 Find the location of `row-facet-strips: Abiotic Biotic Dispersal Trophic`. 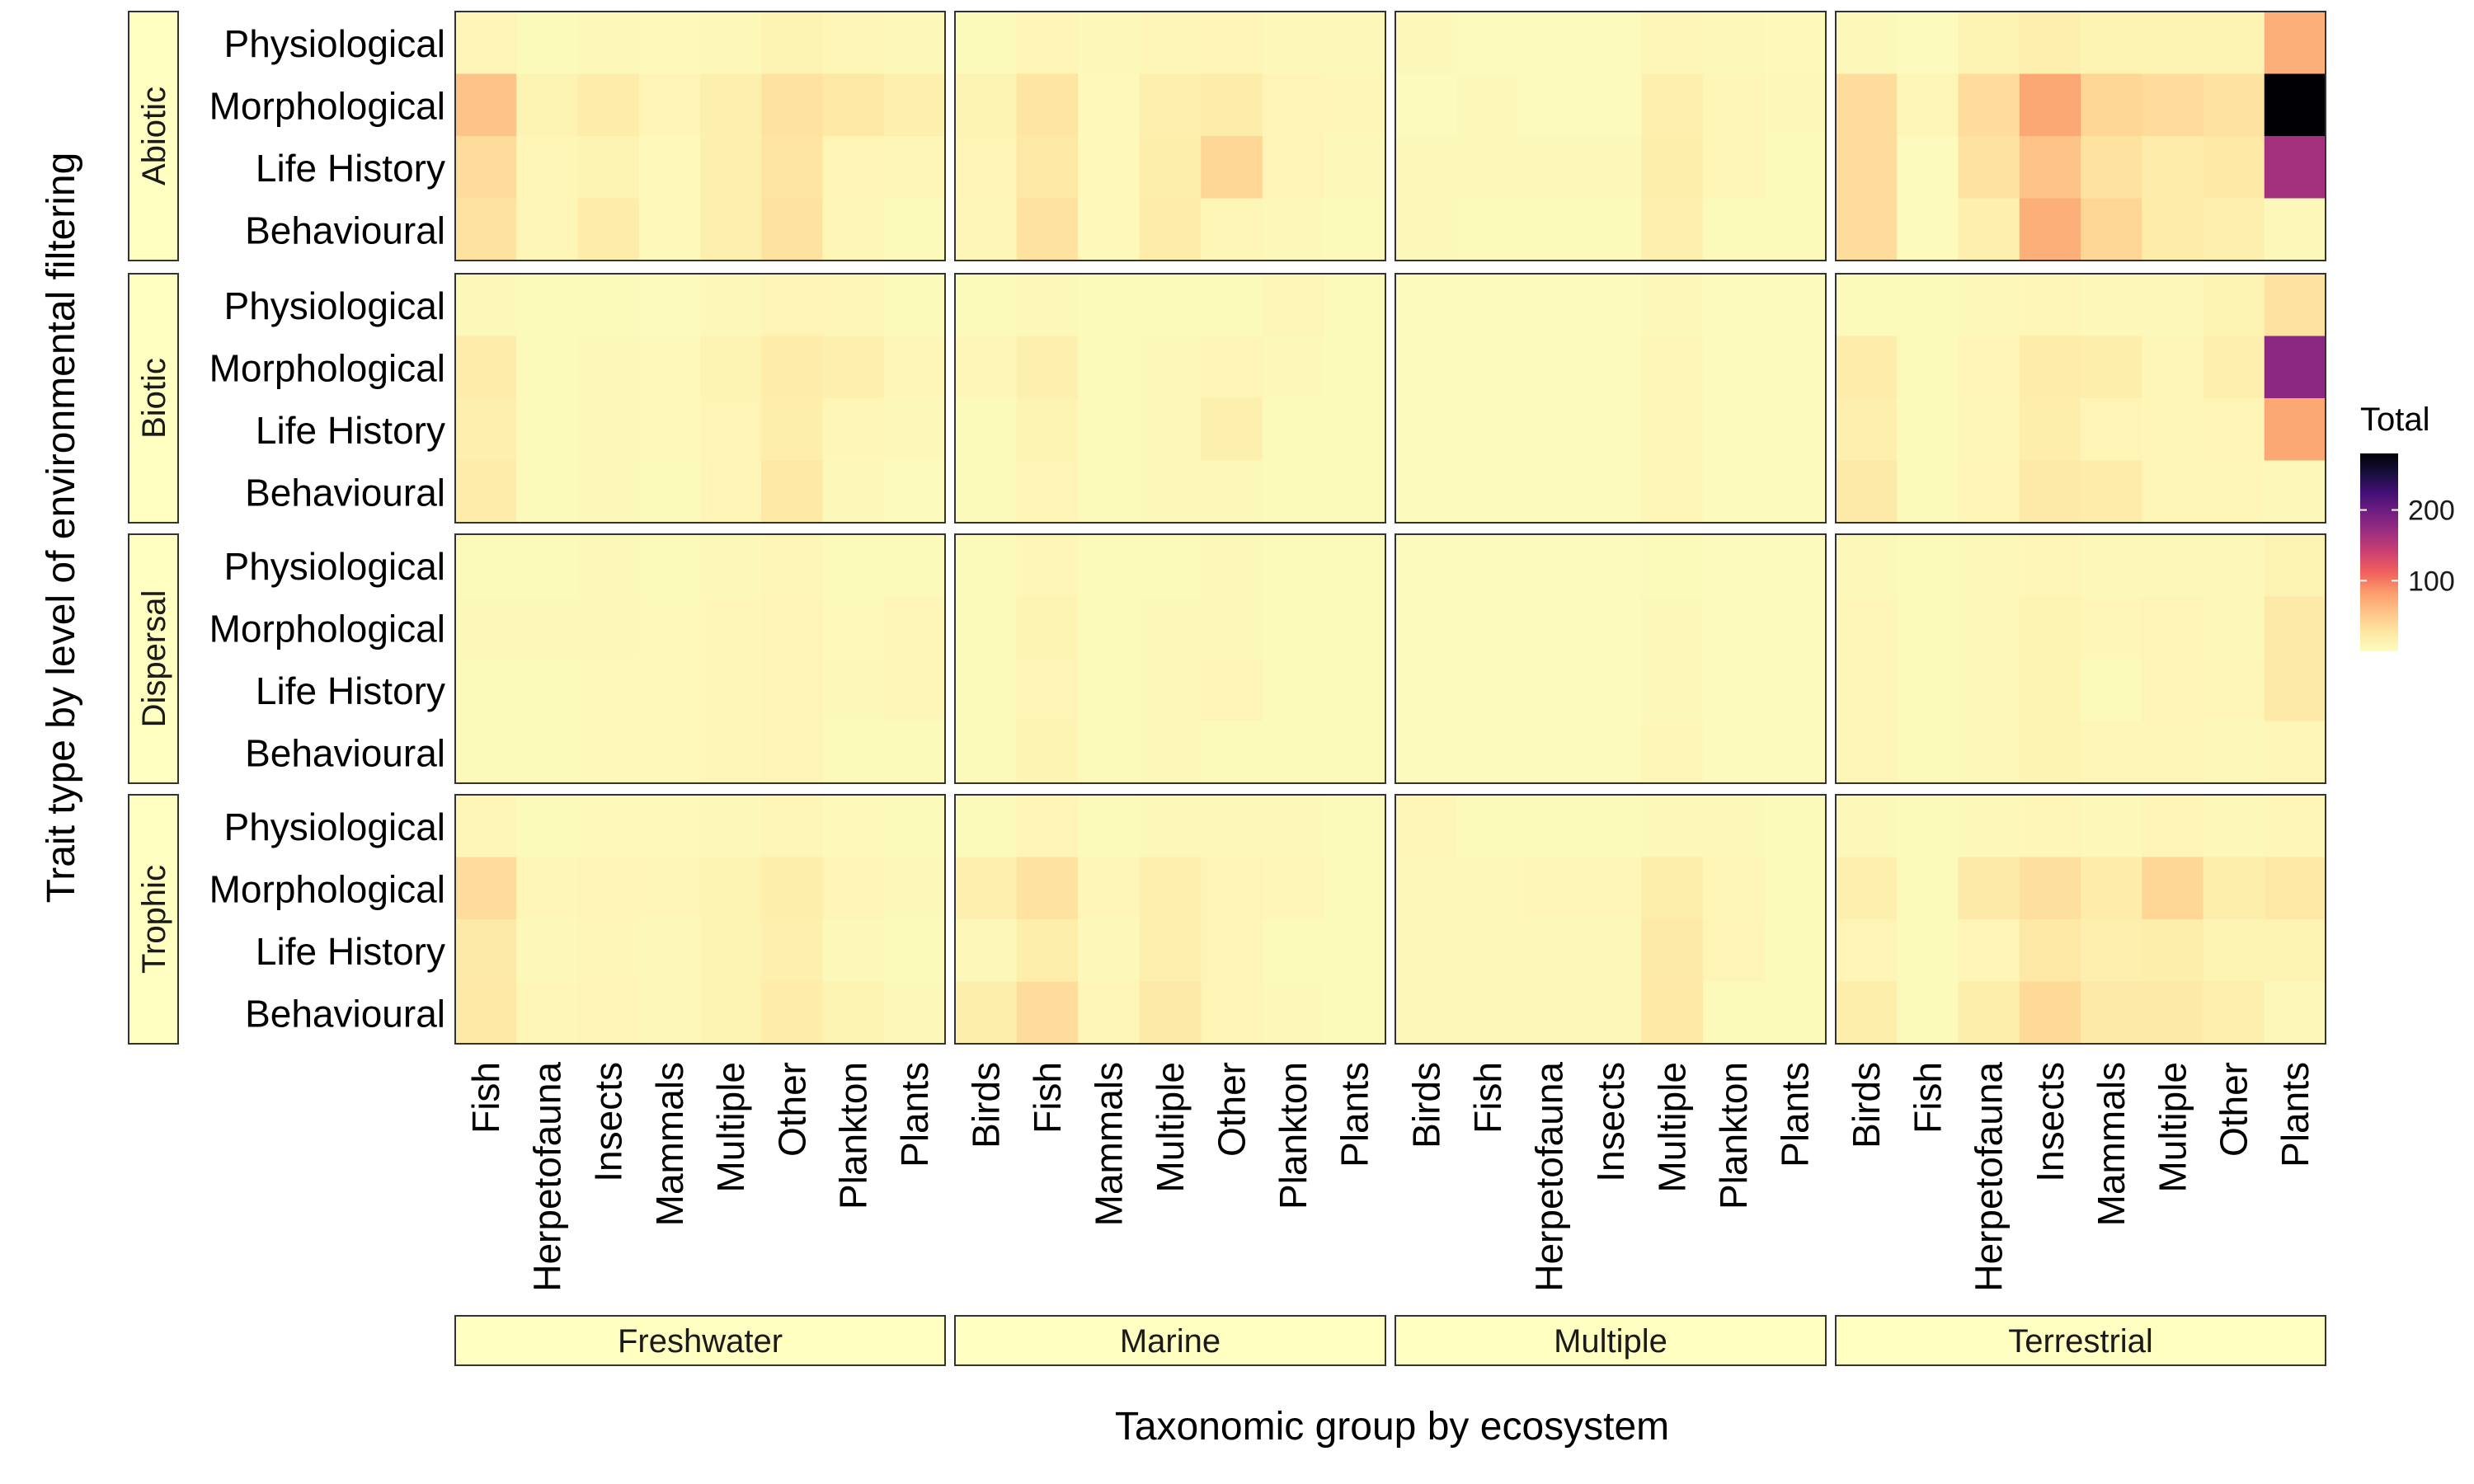

row-facet-strips: Abiotic Biotic Dispersal Trophic is located at coordinates (153, 528).